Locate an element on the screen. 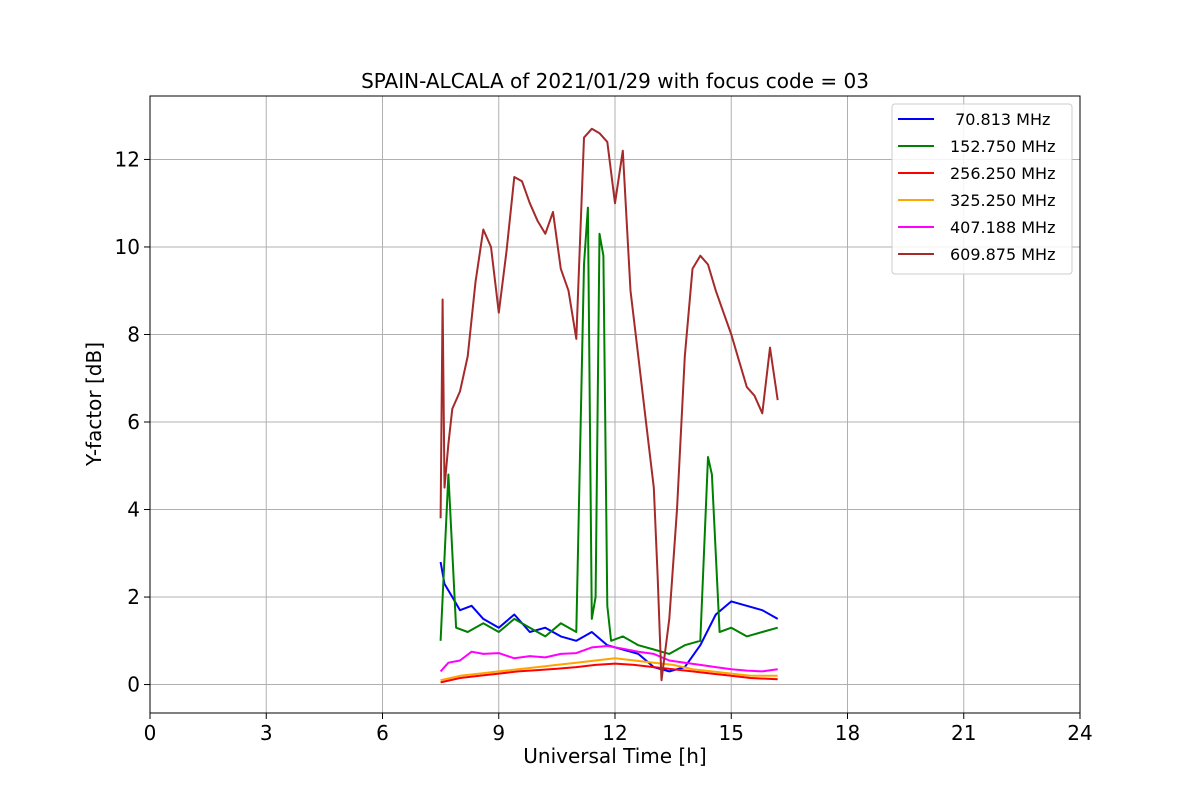  legend-label-1: 152.750 MHz is located at coordinates (1002, 146).